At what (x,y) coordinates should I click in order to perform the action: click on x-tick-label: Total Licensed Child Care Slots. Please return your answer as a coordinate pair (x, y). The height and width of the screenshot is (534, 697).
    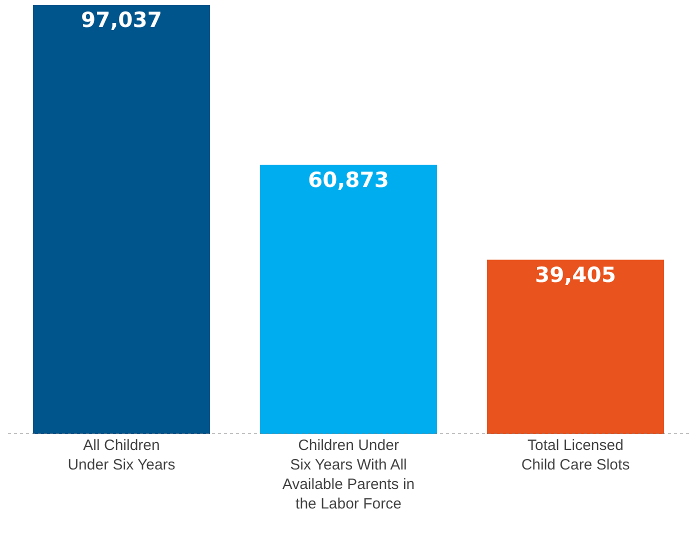
    Looking at the image, I should click on (575, 455).